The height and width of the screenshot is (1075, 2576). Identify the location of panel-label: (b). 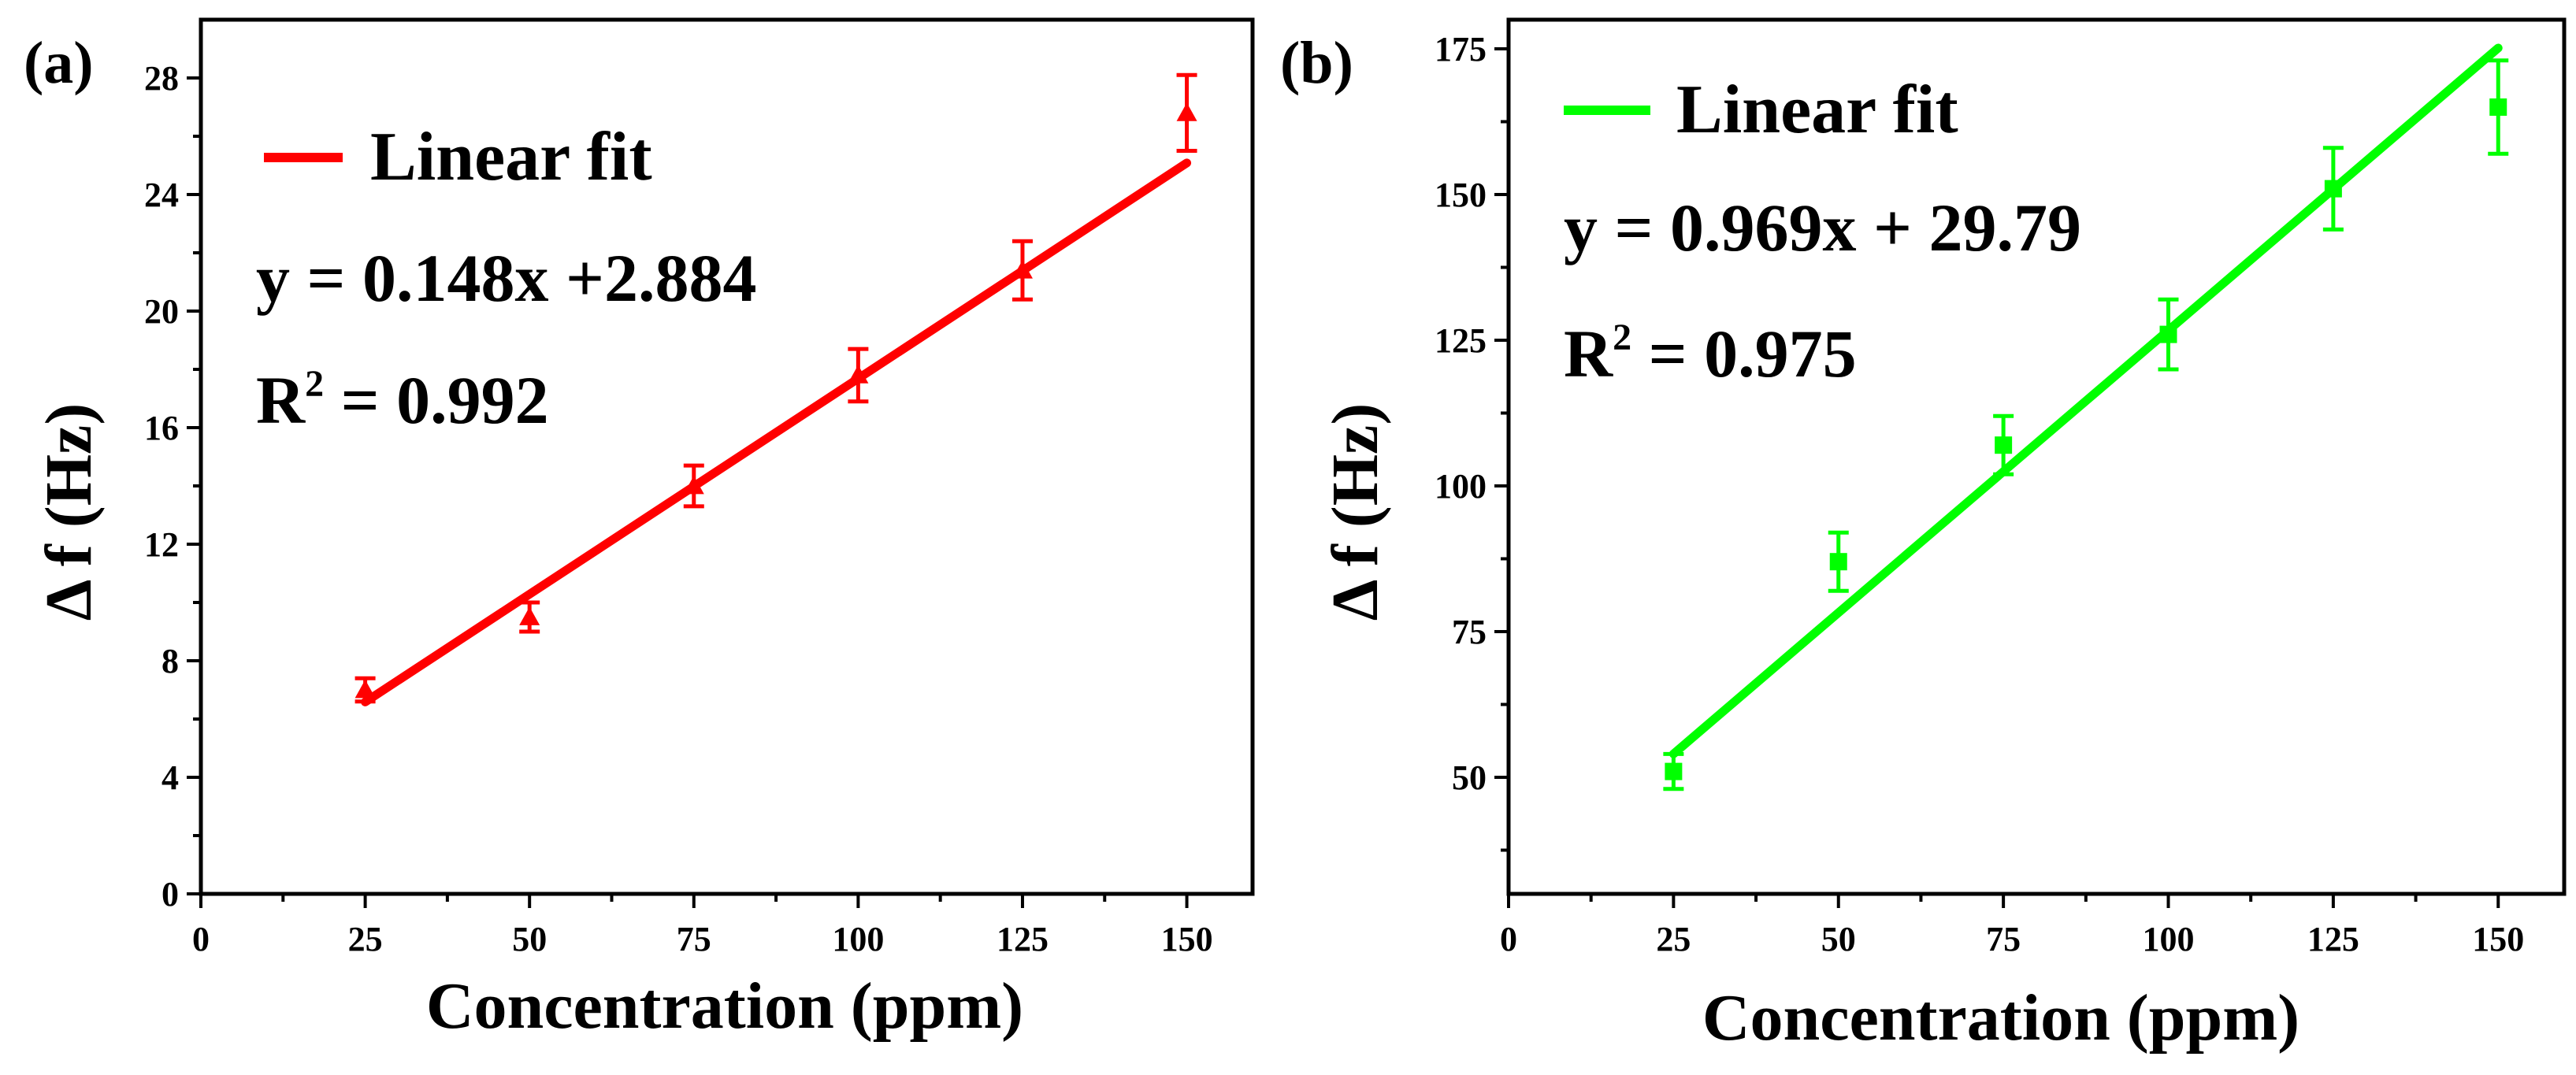
(1316, 63).